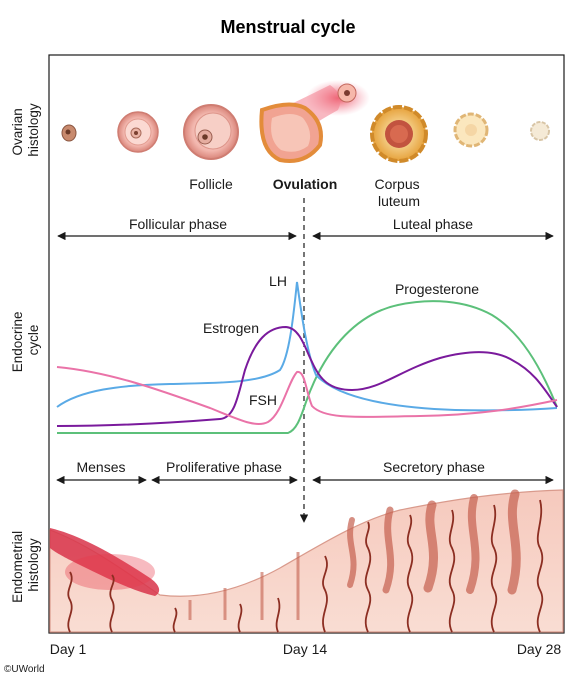  I want to click on endometrial-histology-label: Endometrial histology, so click(25, 565).